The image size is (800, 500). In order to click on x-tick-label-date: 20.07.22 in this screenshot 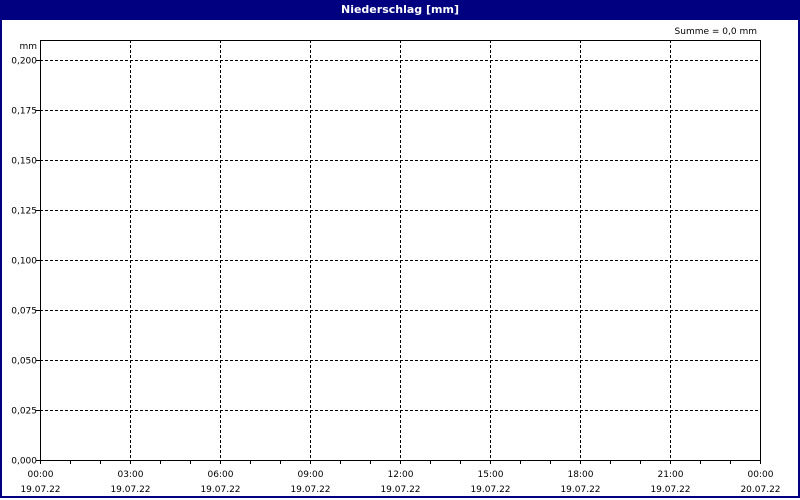, I will do `click(760, 490)`.